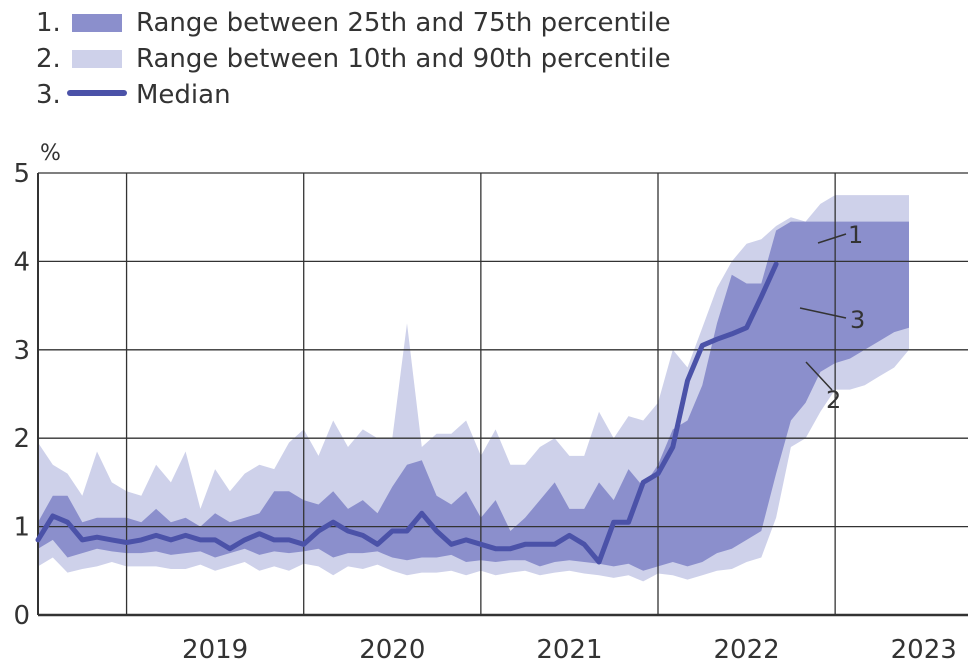 The image size is (969, 664). I want to click on annotations: 1 3 2, so click(832, 317).